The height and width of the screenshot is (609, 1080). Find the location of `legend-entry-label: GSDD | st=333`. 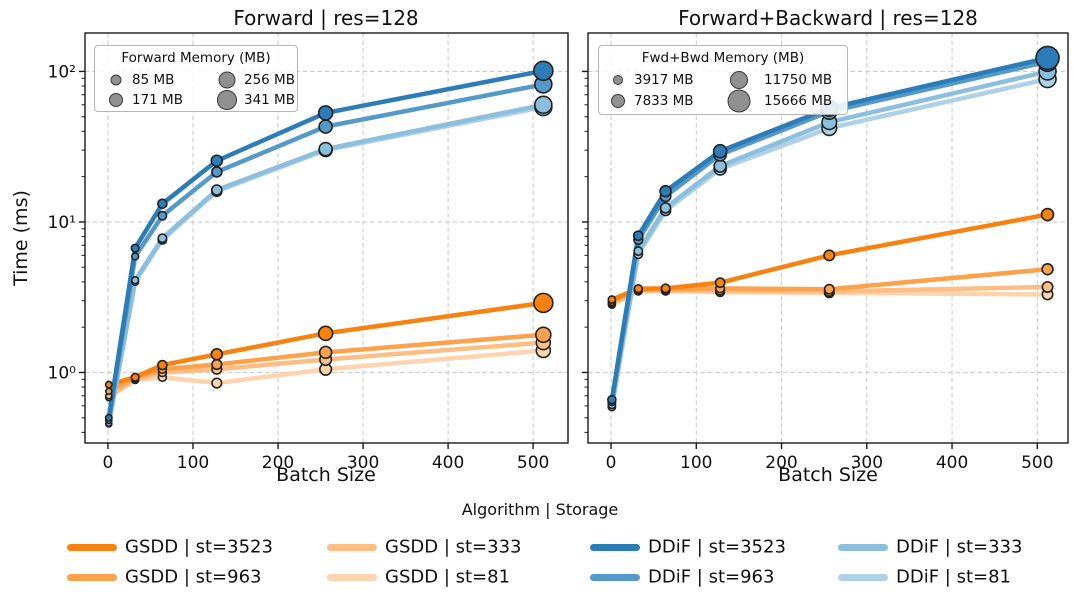

legend-entry-label: GSDD | st=333 is located at coordinates (453, 547).